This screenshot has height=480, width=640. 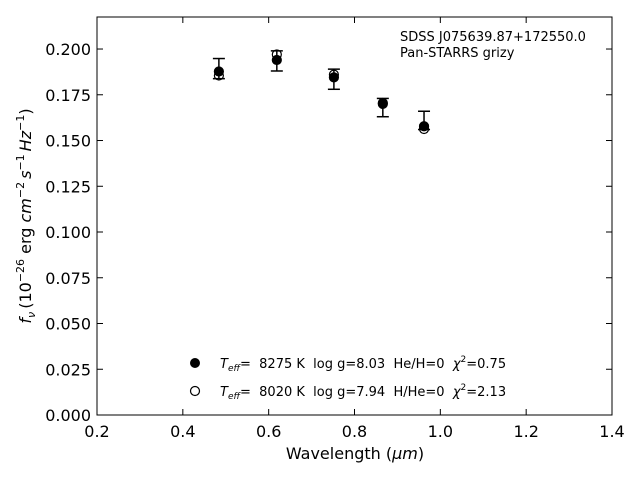 I want to click on legend-entry-2: Teff= 8020 K log g=7.94 H/He=0 χ2=2.13, so click(x=363, y=392).